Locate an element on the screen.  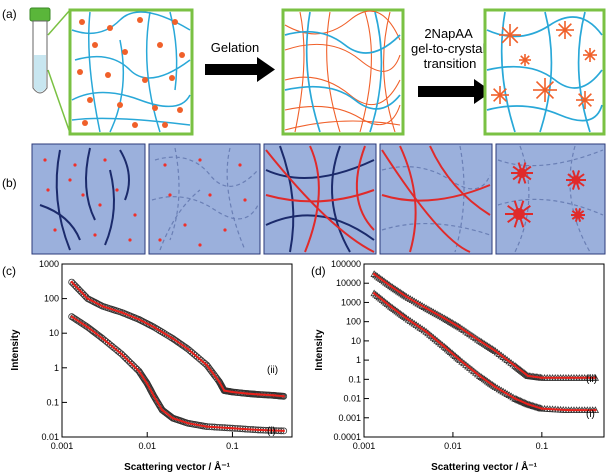
y-tick-label: 1000 is located at coordinates (49, 264).